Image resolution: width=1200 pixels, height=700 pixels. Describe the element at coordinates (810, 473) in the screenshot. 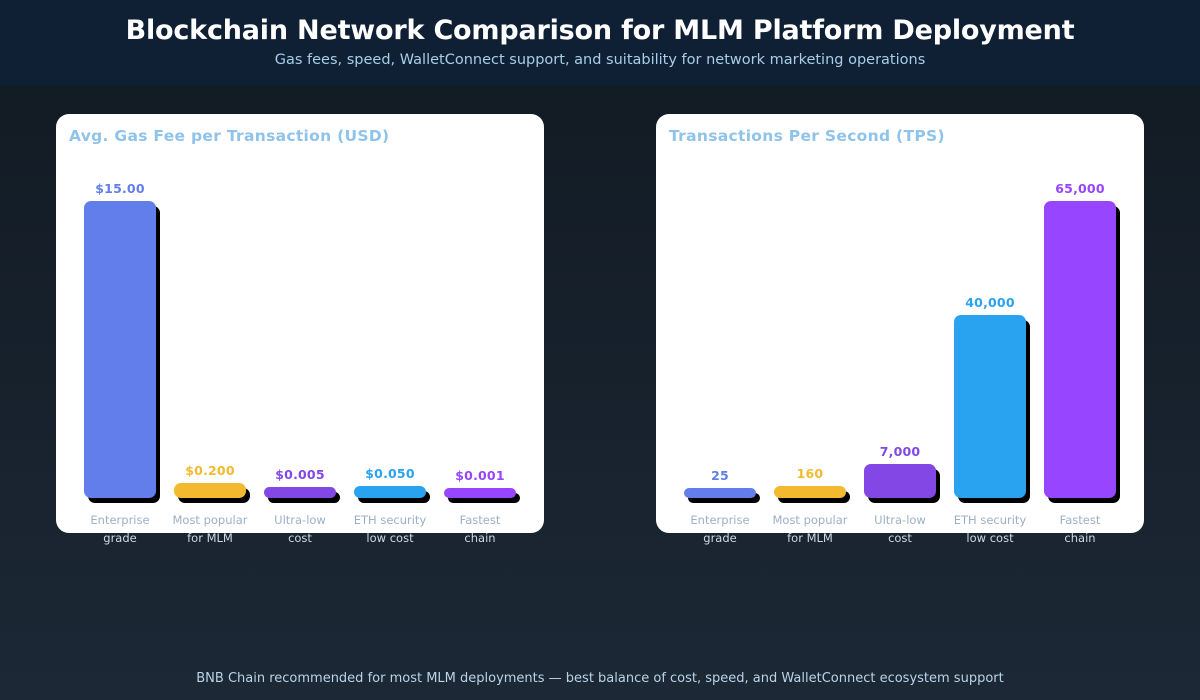

I see `bar-value-label: 160` at that location.